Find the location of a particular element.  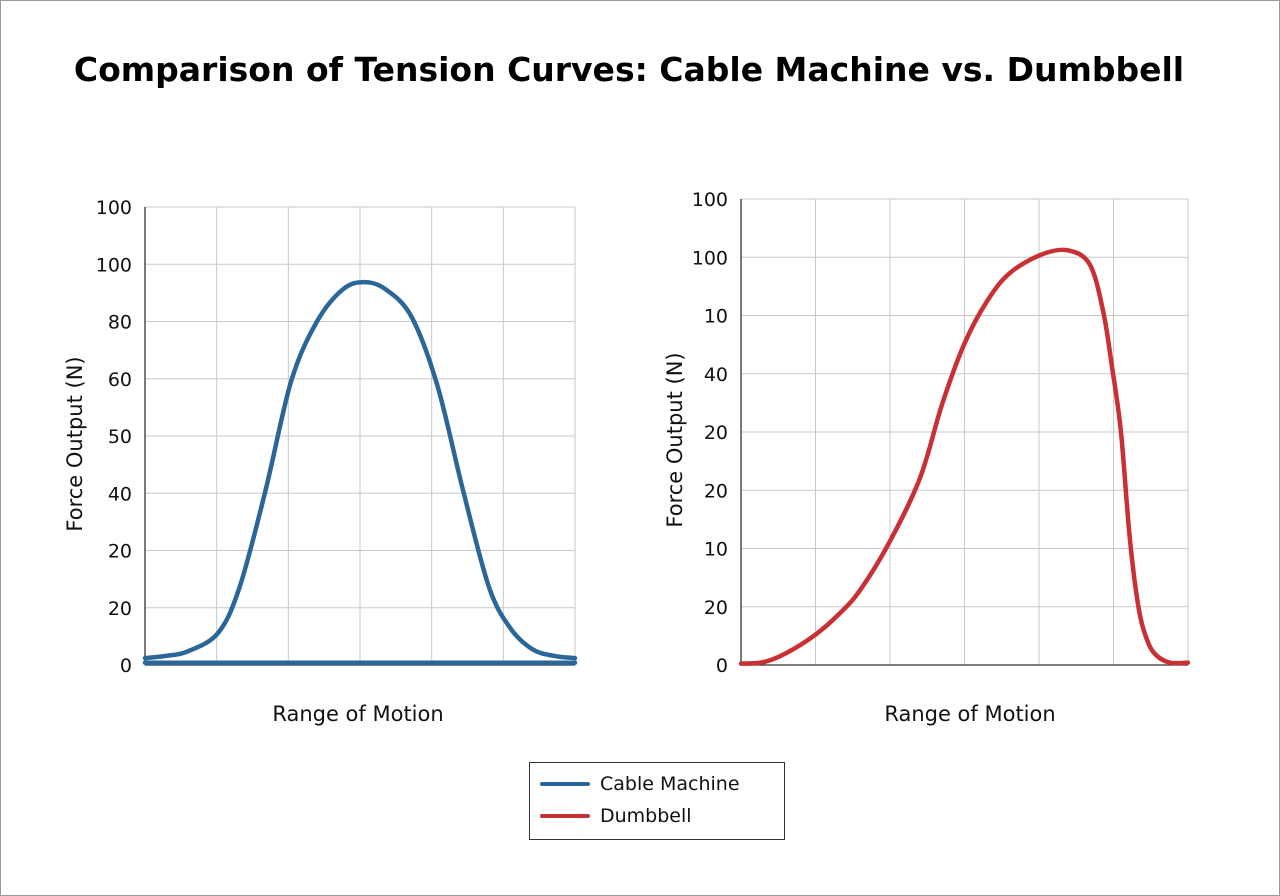

legend-swatch-cable-machine is located at coordinates (565, 784).